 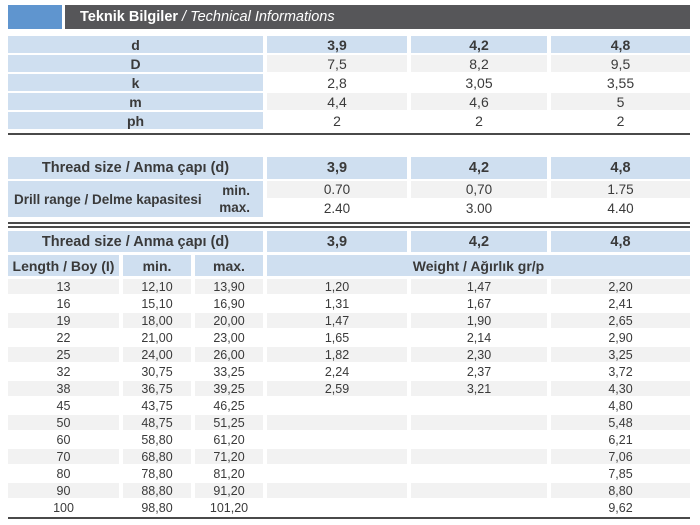 What do you see at coordinates (157, 337) in the screenshot?
I see `t3-row-22-min: 21,00` at bounding box center [157, 337].